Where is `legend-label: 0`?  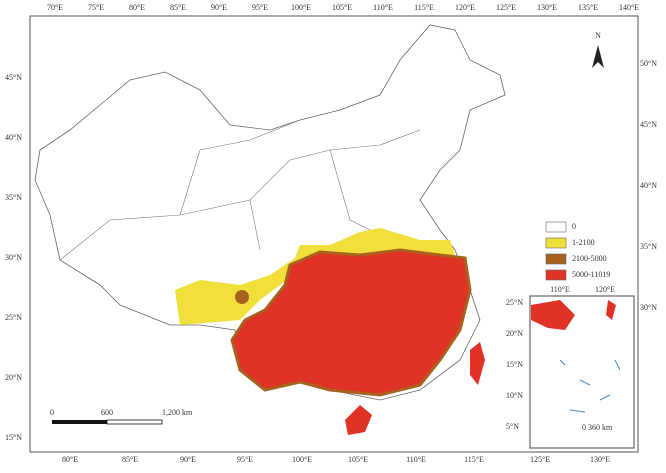
legend-label: 0 is located at coordinates (574, 226).